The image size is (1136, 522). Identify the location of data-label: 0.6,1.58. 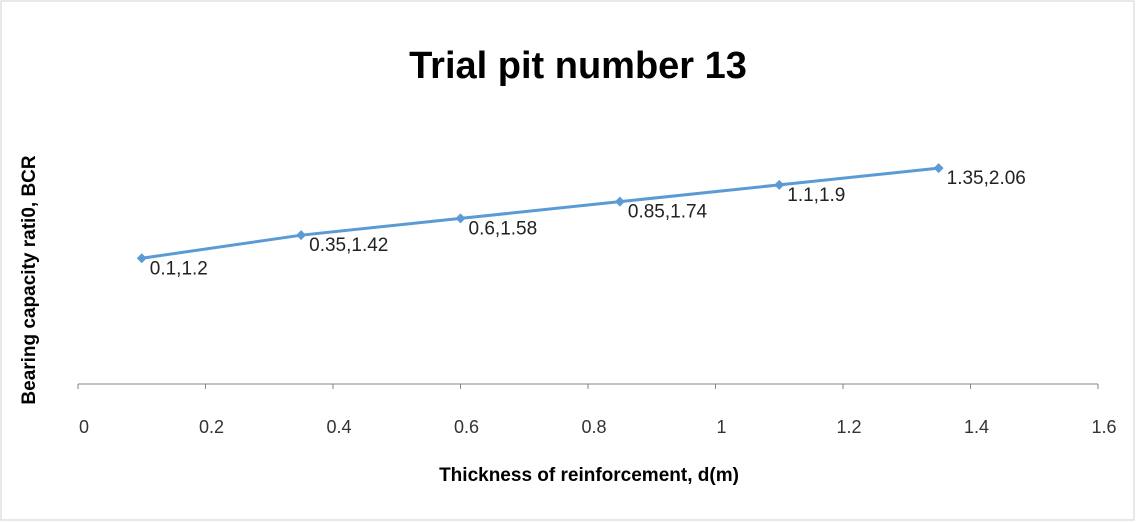
(503, 228).